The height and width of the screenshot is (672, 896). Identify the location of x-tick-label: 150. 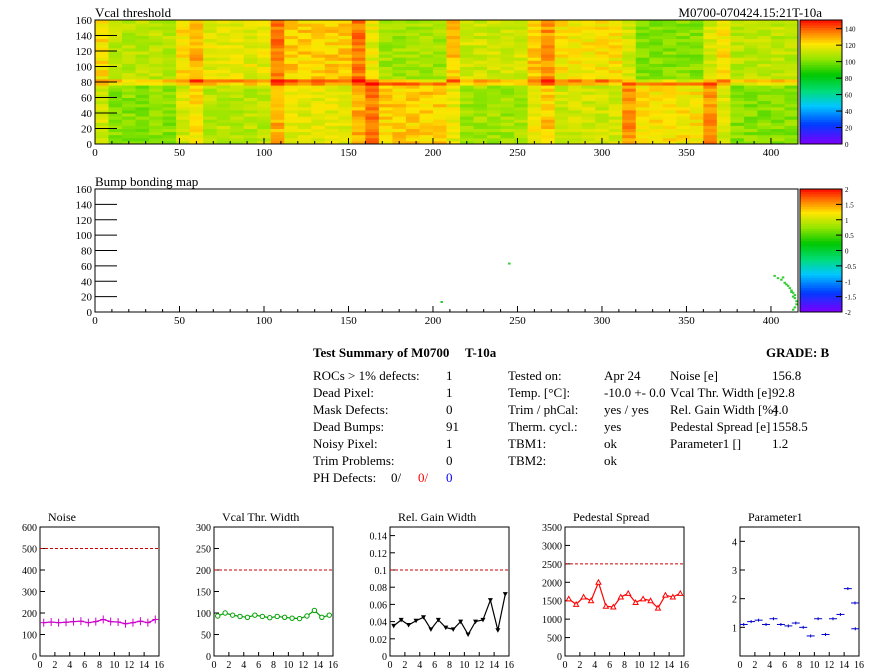
(348, 153).